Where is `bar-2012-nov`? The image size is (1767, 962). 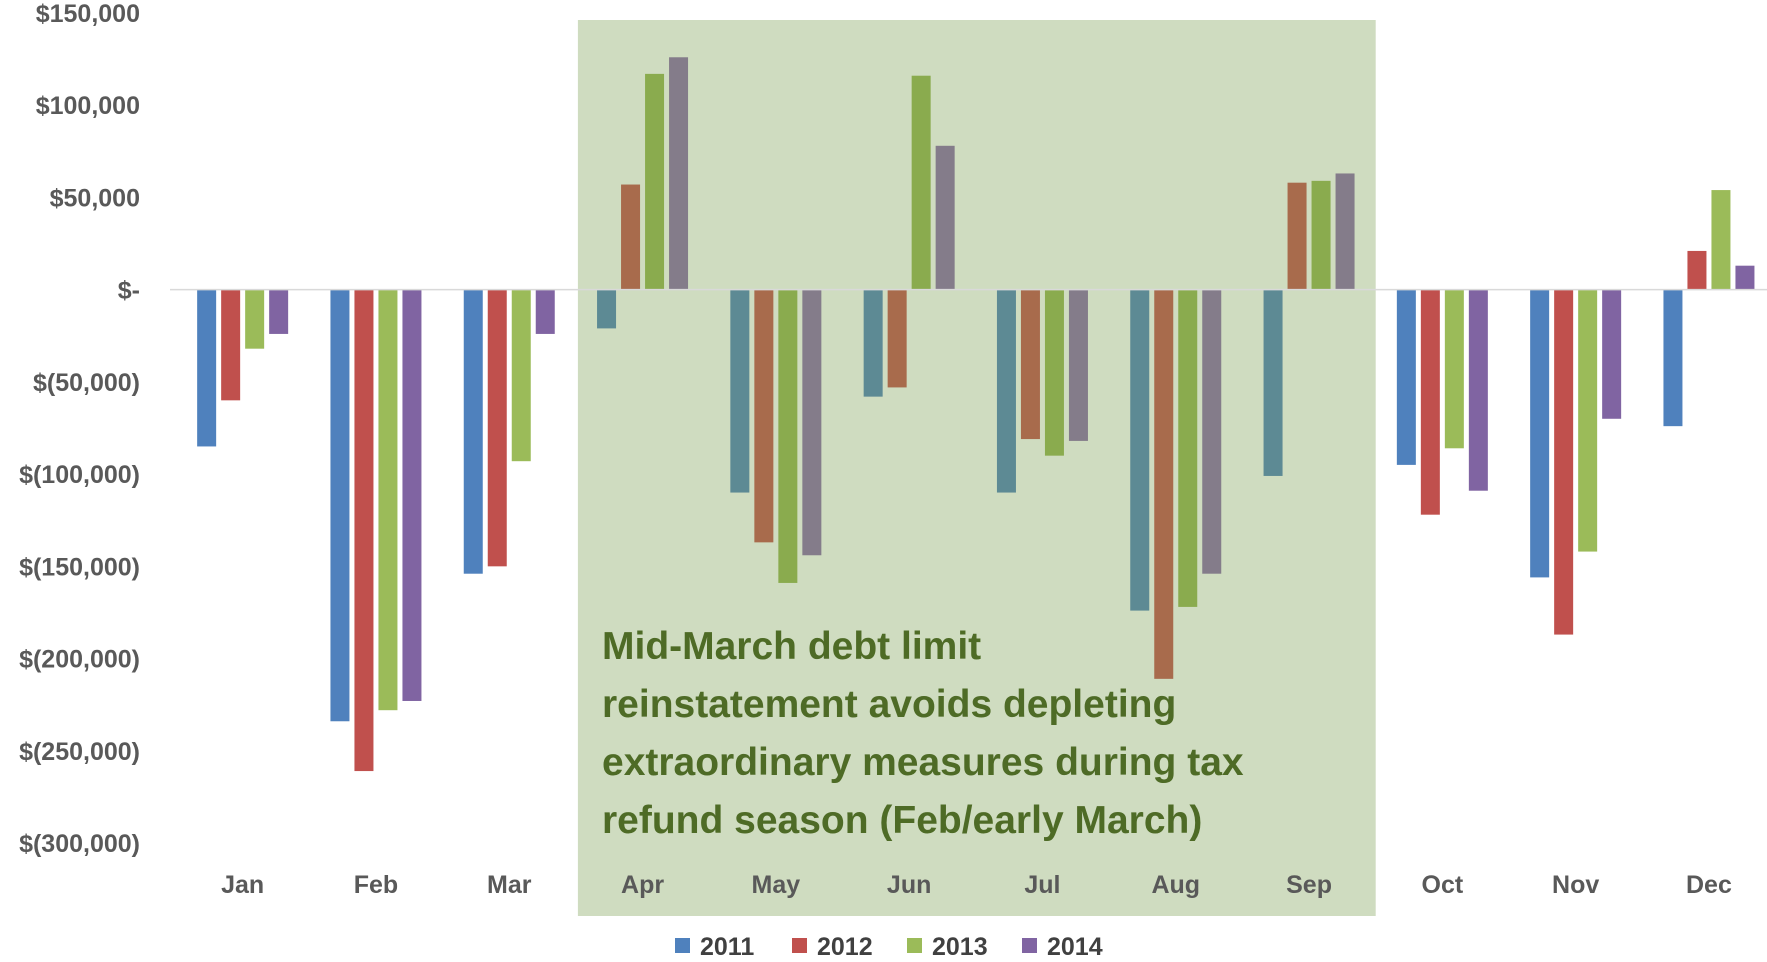 bar-2012-nov is located at coordinates (1564, 462).